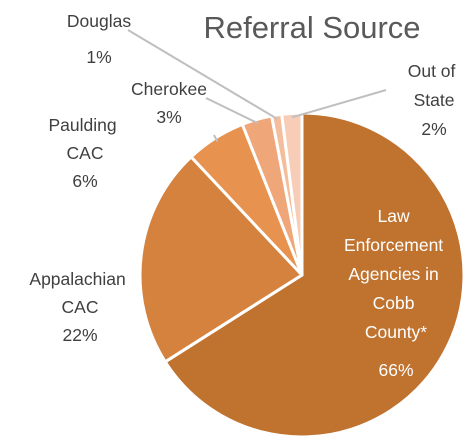 The height and width of the screenshot is (444, 472). I want to click on slice-value-law-enforcement: 66%, so click(395, 370).